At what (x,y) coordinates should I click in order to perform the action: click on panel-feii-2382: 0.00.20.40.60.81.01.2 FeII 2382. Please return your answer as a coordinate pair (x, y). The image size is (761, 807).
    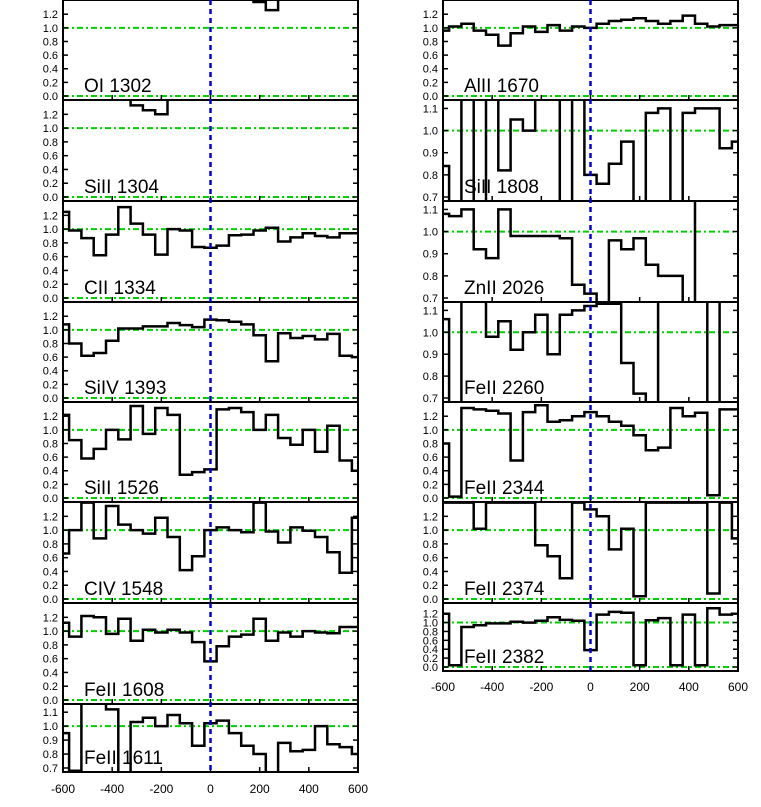
    Looking at the image, I should click on (581, 638).